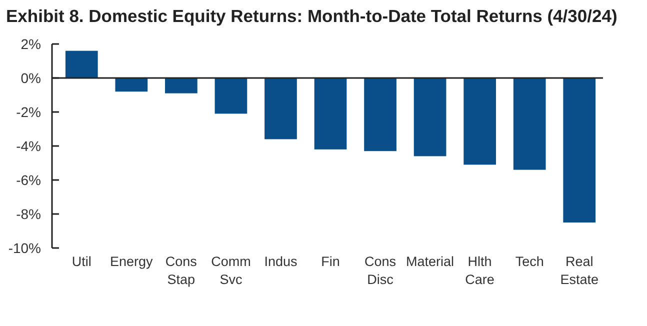  Describe the element at coordinates (281, 261) in the screenshot. I see `x-tick-label: Indus` at that location.